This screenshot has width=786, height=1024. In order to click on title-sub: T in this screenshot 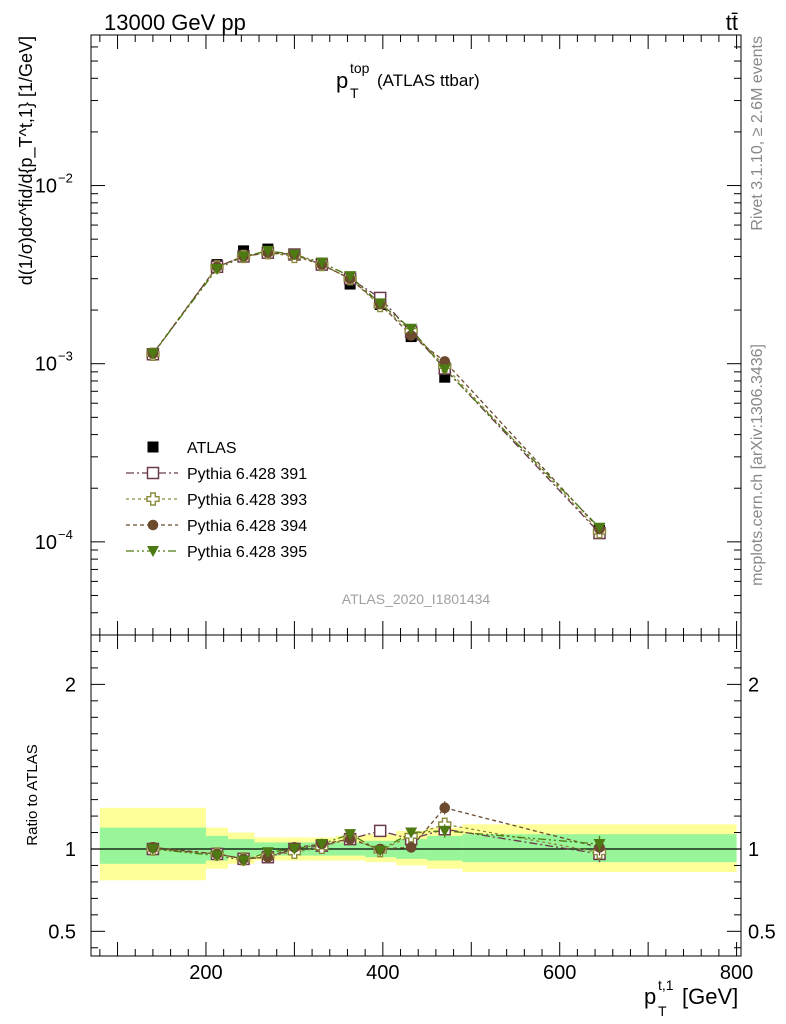, I will do `click(354, 93)`.